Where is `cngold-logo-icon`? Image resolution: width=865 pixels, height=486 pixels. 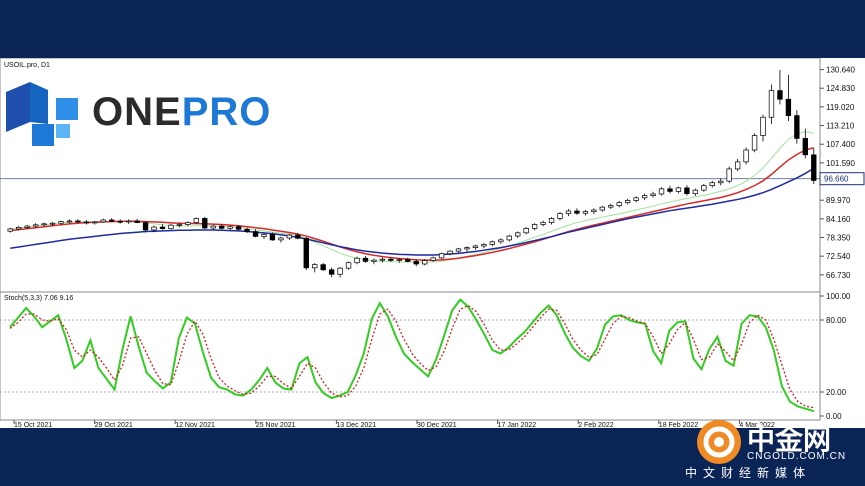 cngold-logo-icon is located at coordinates (719, 442).